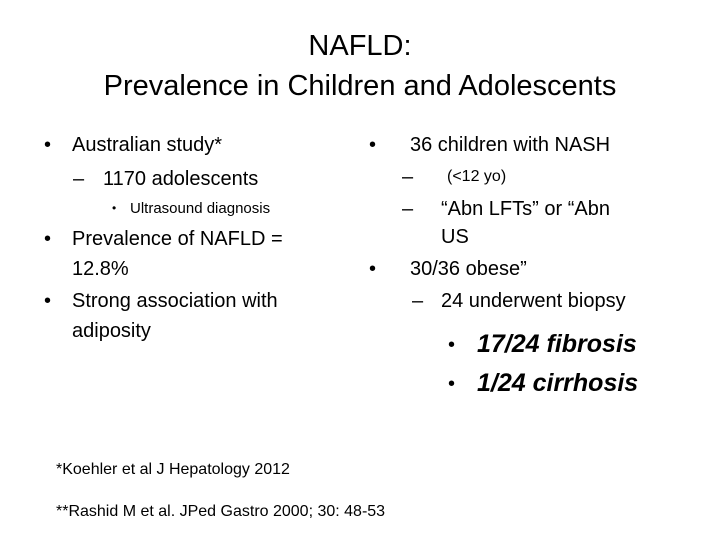 This screenshot has width=720, height=540. What do you see at coordinates (558, 383) in the screenshot?
I see `right-subsub-2: 1/24 cirrhosis` at bounding box center [558, 383].